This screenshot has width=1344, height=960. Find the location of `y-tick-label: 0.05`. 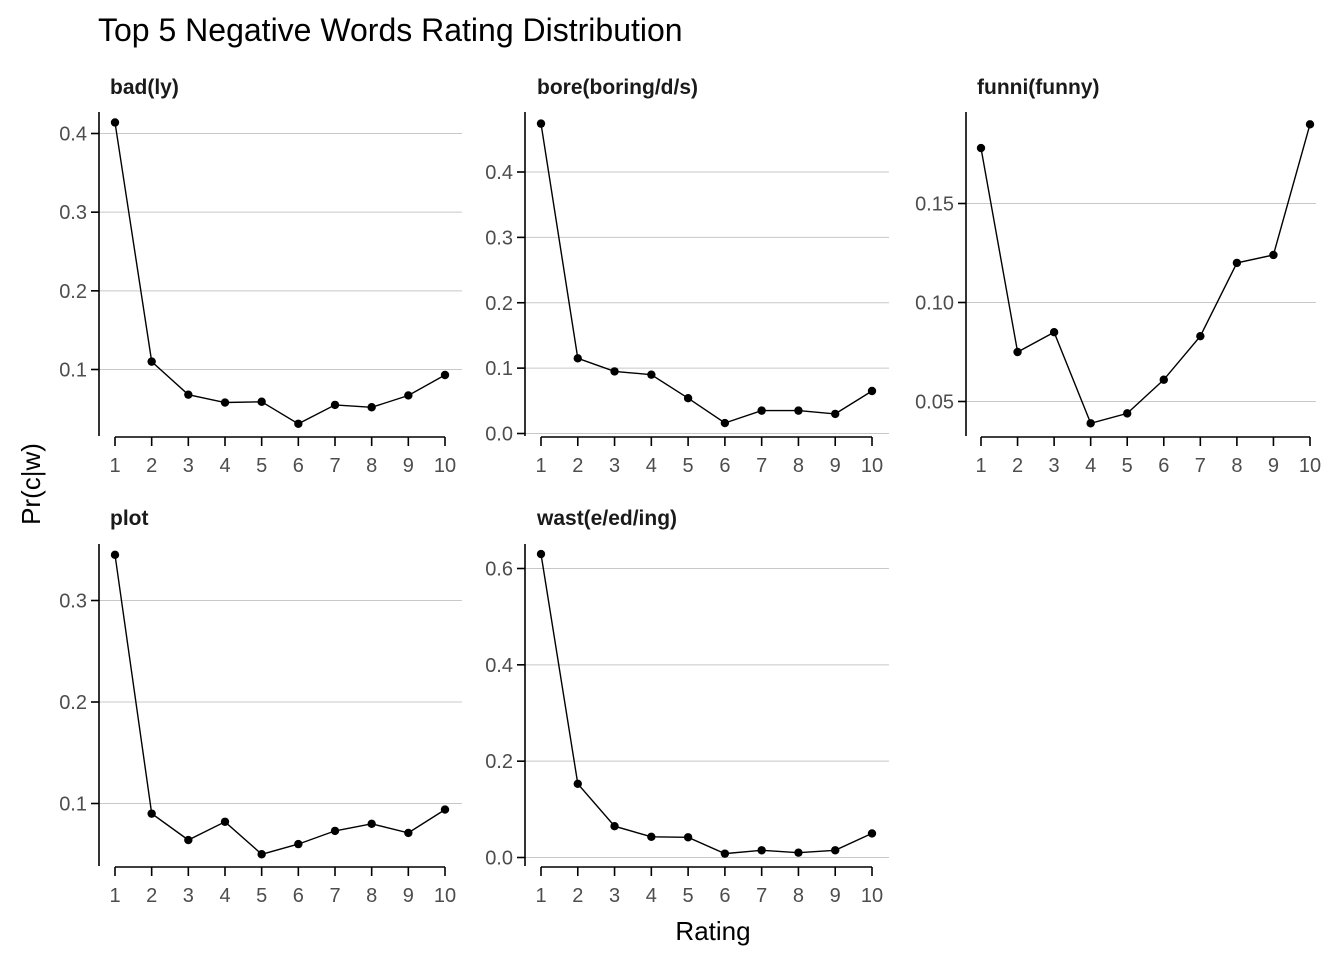

y-tick-label: 0.05 is located at coordinates (934, 403).